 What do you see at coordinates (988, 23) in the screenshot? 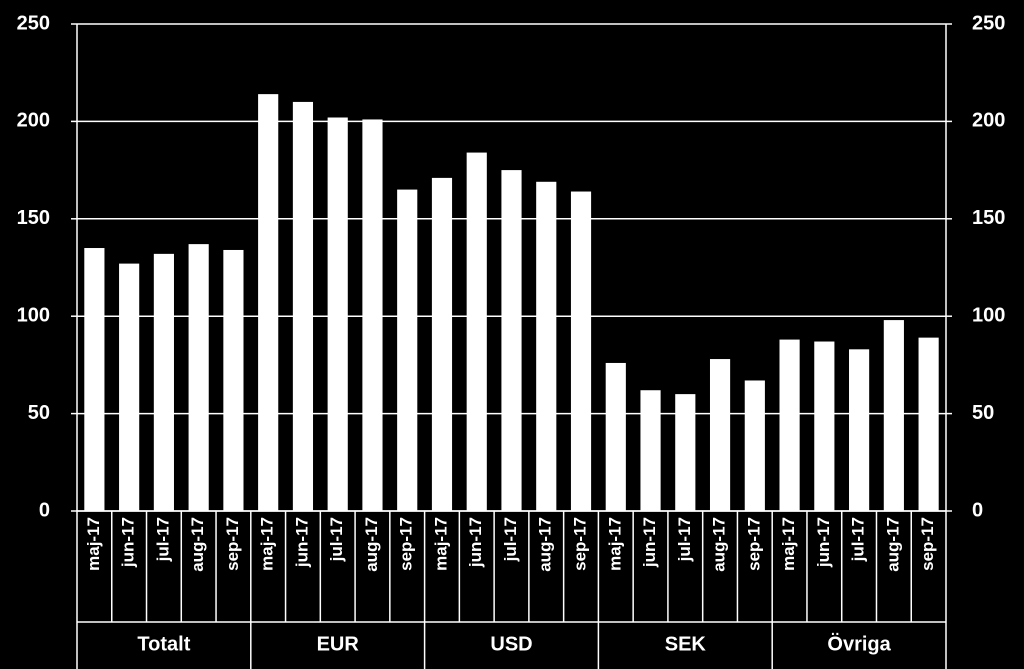
I see `y2-tick-label: 250` at bounding box center [988, 23].